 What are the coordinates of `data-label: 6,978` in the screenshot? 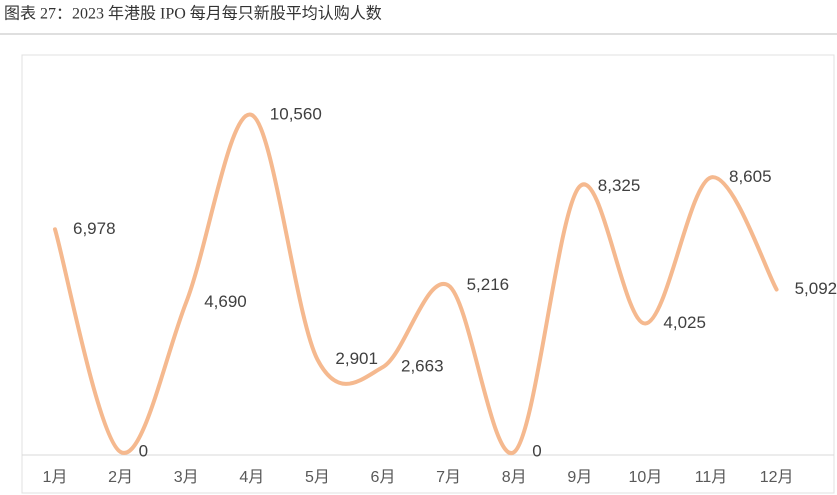 It's located at (94, 228).